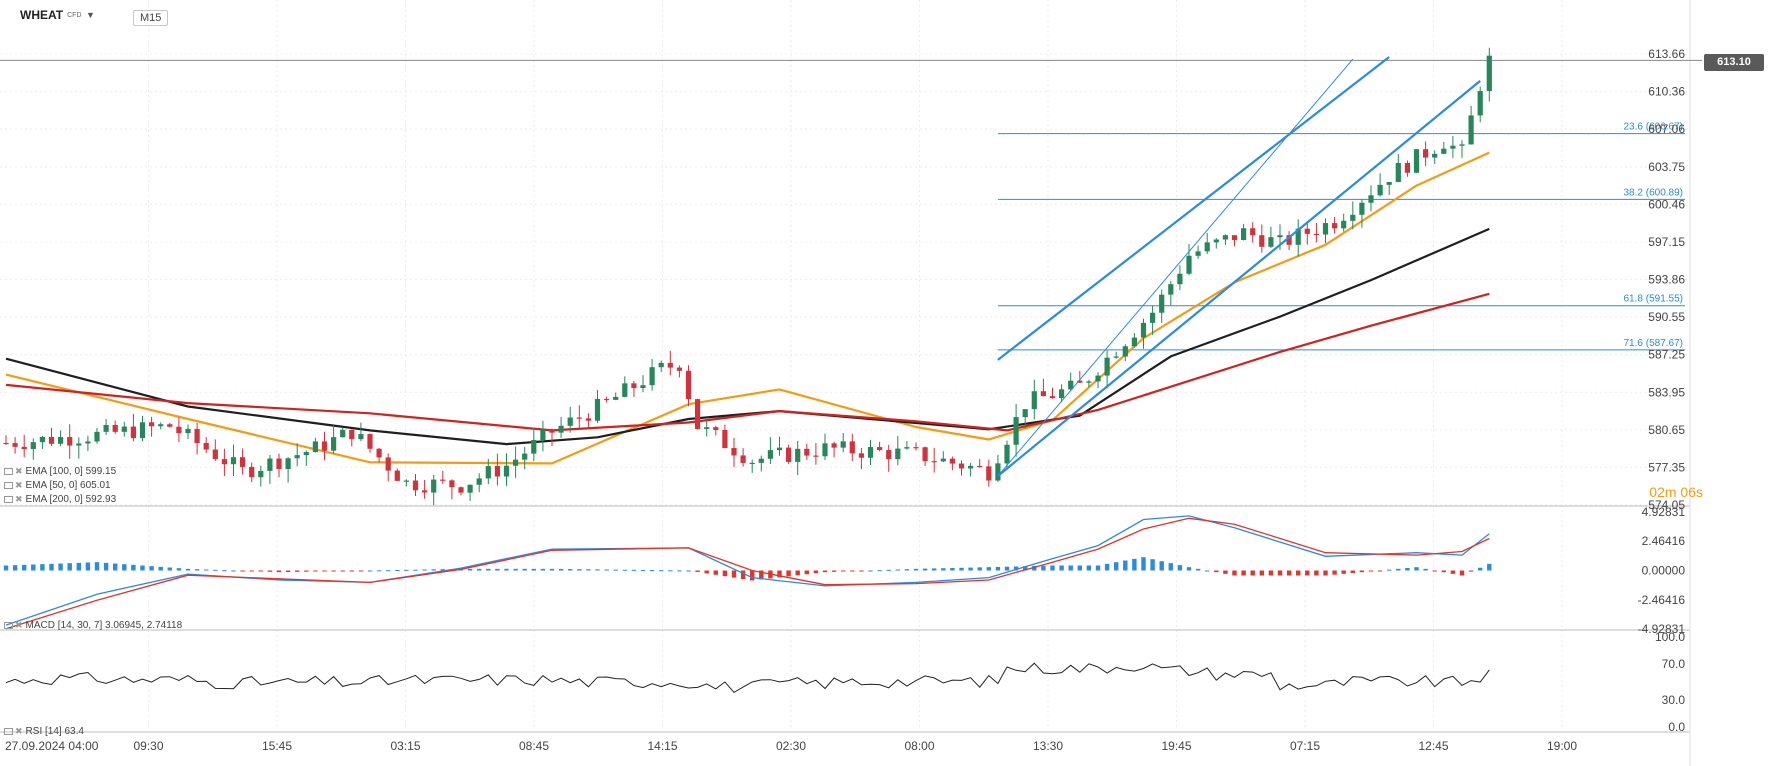 The height and width of the screenshot is (766, 1771). I want to click on ema100-legend: ✖ EMA [100, 0] 599.15, so click(60, 471).